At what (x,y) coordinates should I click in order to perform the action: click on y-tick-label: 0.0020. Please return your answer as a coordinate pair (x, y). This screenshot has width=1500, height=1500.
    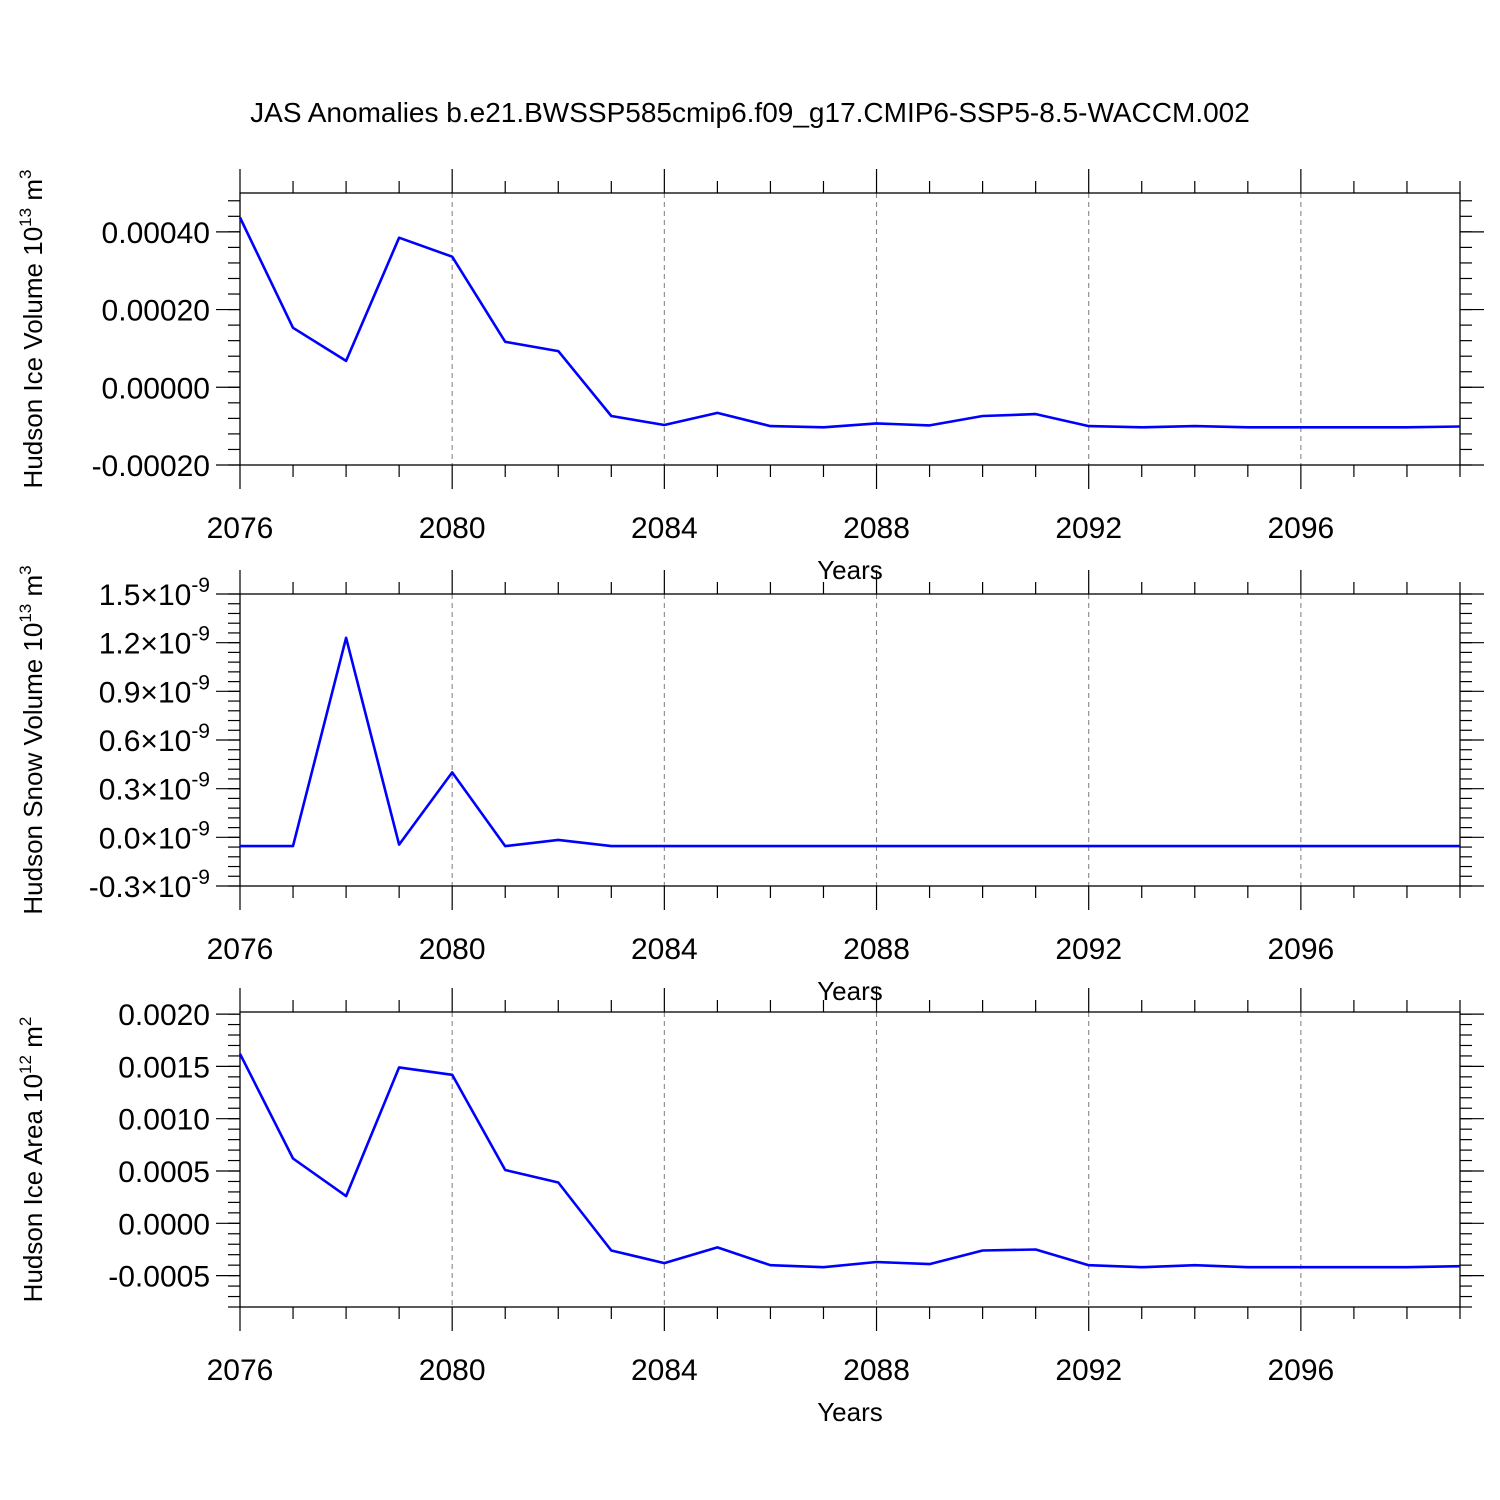
    Looking at the image, I should click on (164, 1015).